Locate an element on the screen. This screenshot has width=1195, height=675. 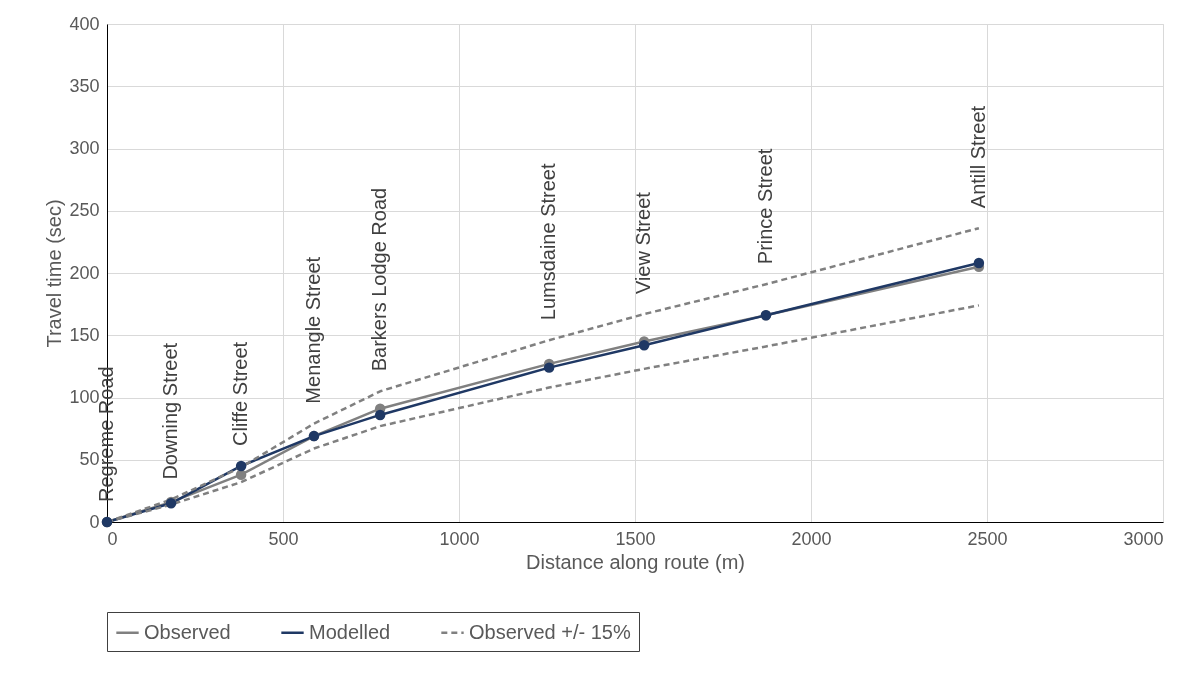
legend-label: Observed +/- 15% is located at coordinates (550, 631).